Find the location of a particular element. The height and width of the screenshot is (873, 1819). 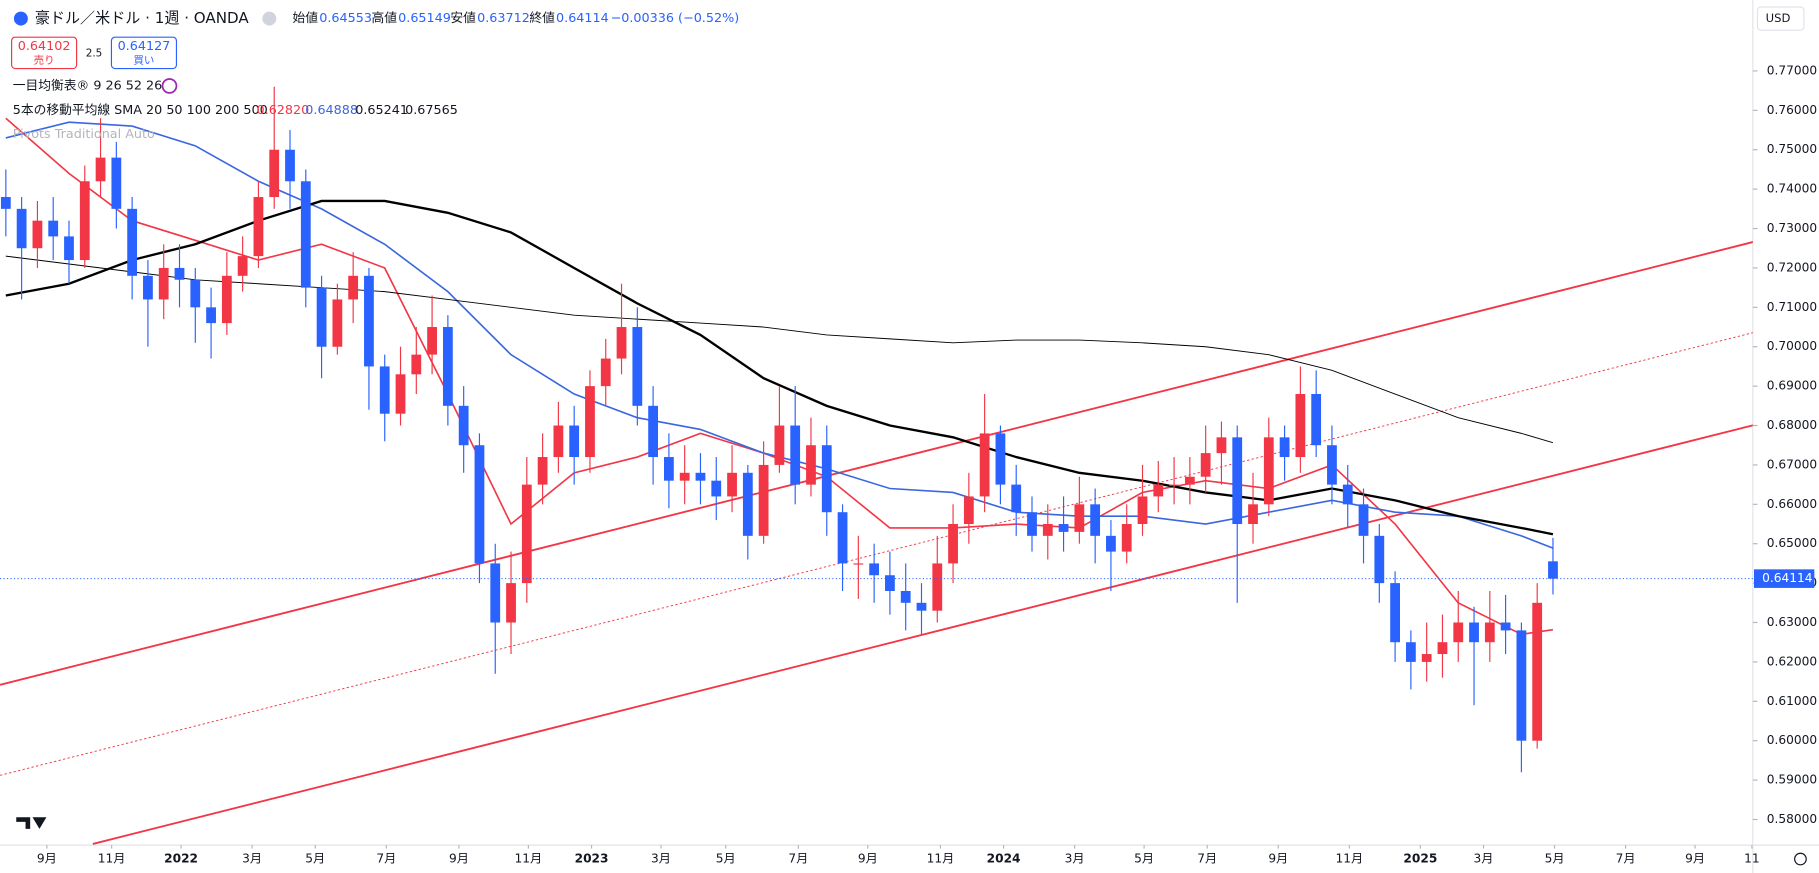

sell-button is located at coordinates (44, 53).